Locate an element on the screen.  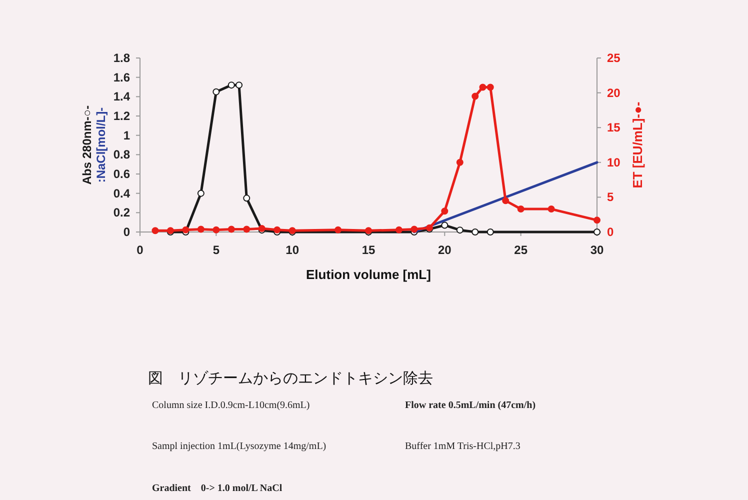
y-tick-label: 1.2 is located at coordinates (121, 116).